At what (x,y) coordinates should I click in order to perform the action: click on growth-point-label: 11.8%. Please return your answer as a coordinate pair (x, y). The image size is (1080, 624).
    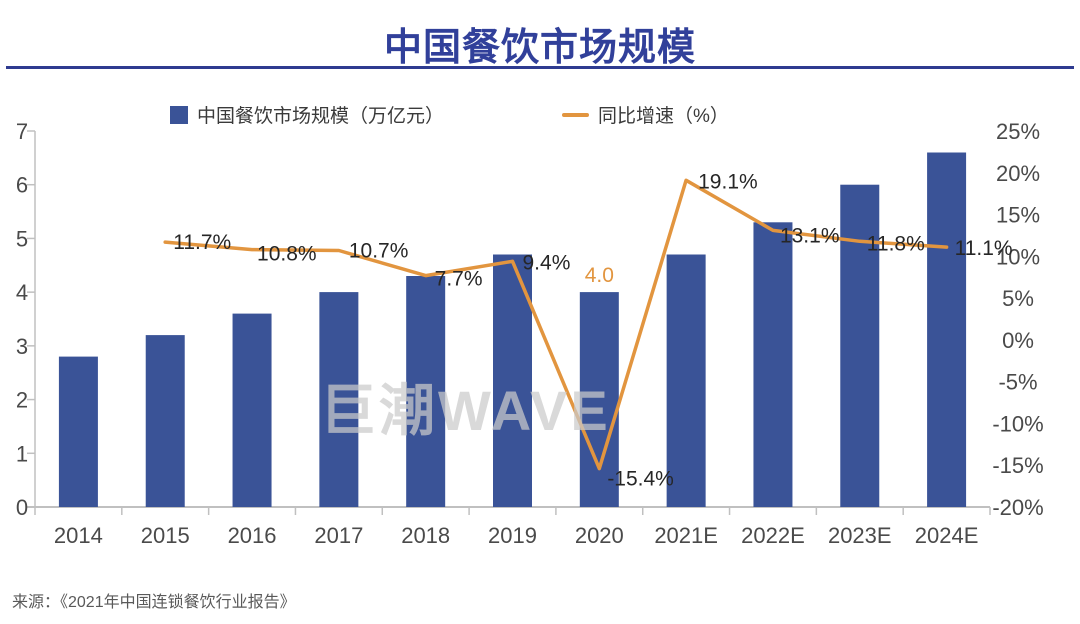
    Looking at the image, I should click on (896, 243).